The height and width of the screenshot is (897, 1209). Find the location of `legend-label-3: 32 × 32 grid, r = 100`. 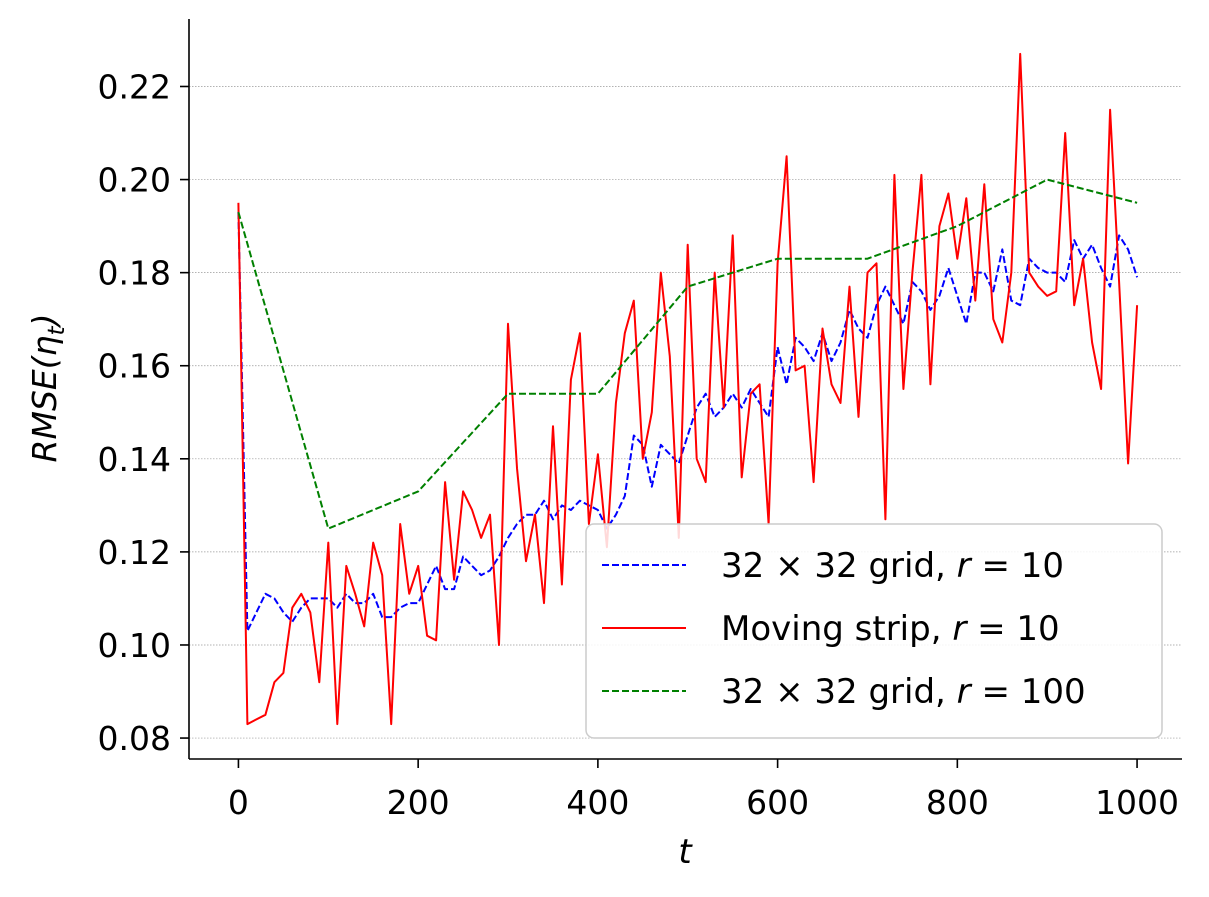

legend-label-3: 32 × 32 grid, r = 100 is located at coordinates (903, 692).